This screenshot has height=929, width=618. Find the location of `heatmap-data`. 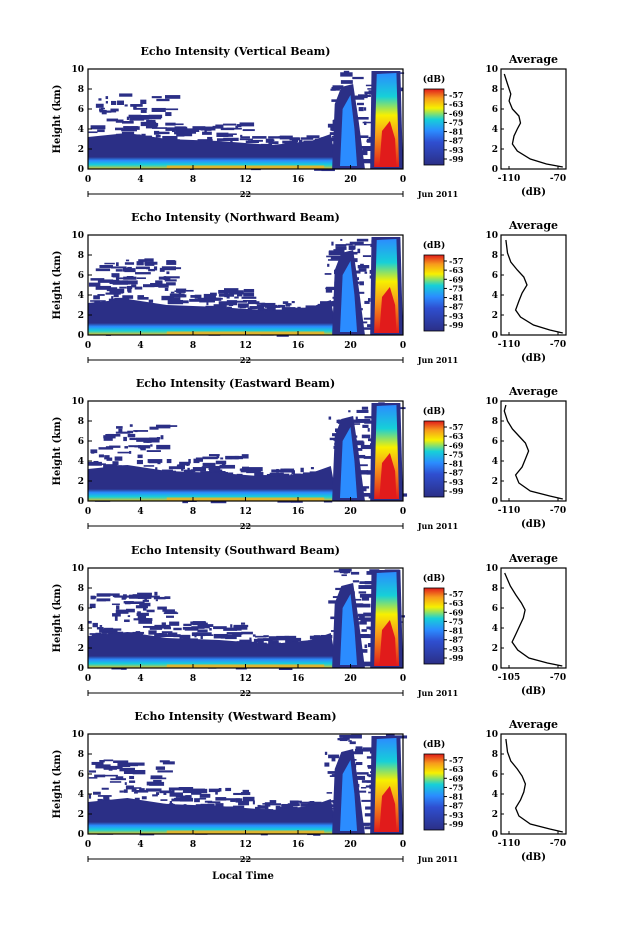

heatmap-data is located at coordinates (245, 287).